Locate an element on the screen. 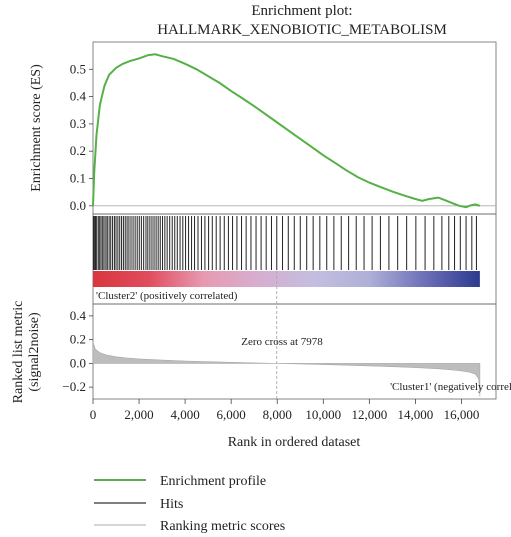  x-tick-label: 2,000 is located at coordinates (138, 414).